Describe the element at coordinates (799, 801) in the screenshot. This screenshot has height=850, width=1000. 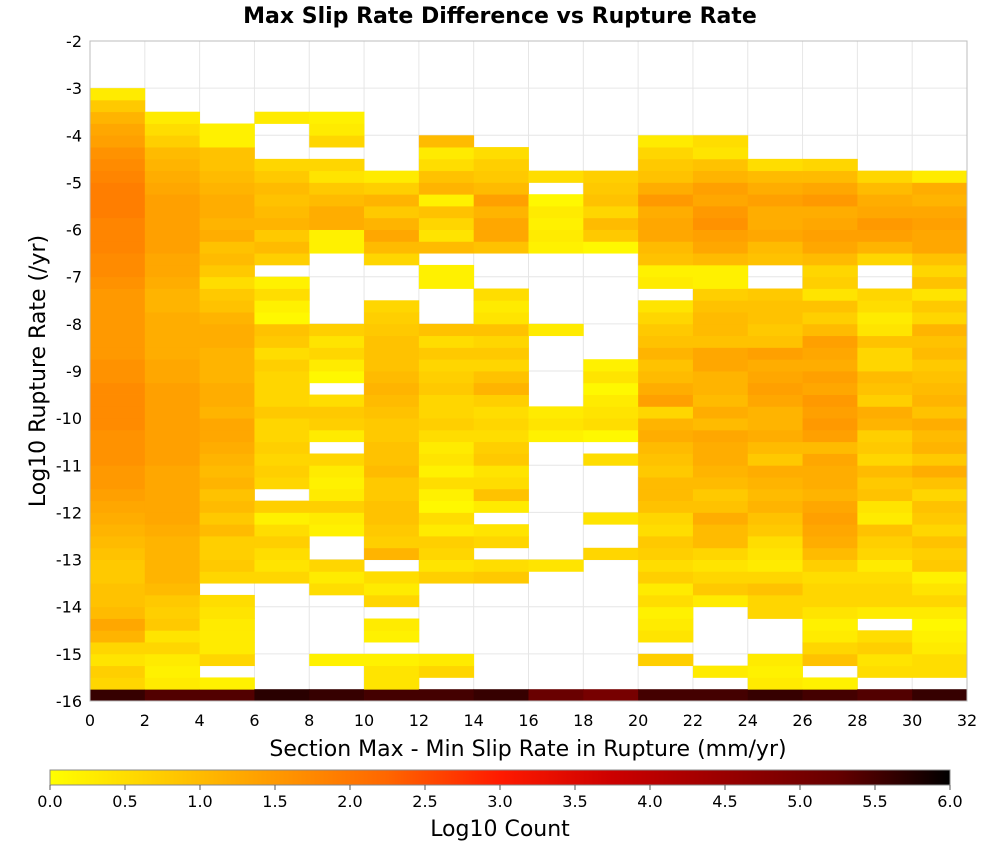
I see `colorbar-tick-label: 5.0` at that location.